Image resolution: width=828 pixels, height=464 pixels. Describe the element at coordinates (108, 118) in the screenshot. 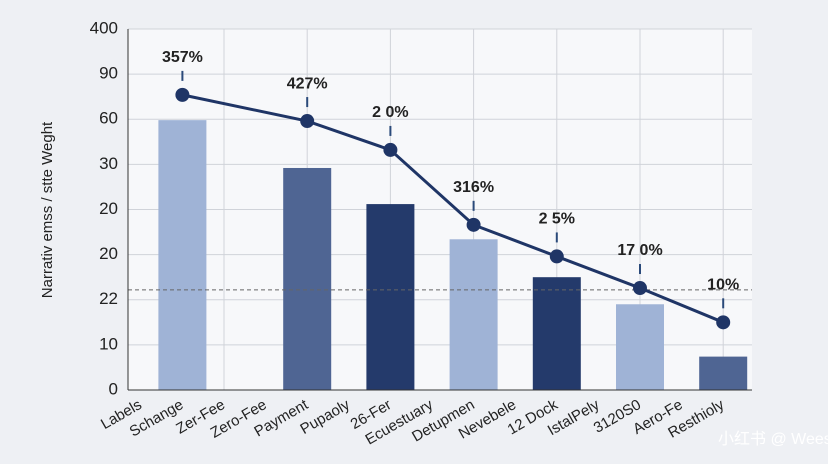

I see `y-tick-label: 60` at that location.